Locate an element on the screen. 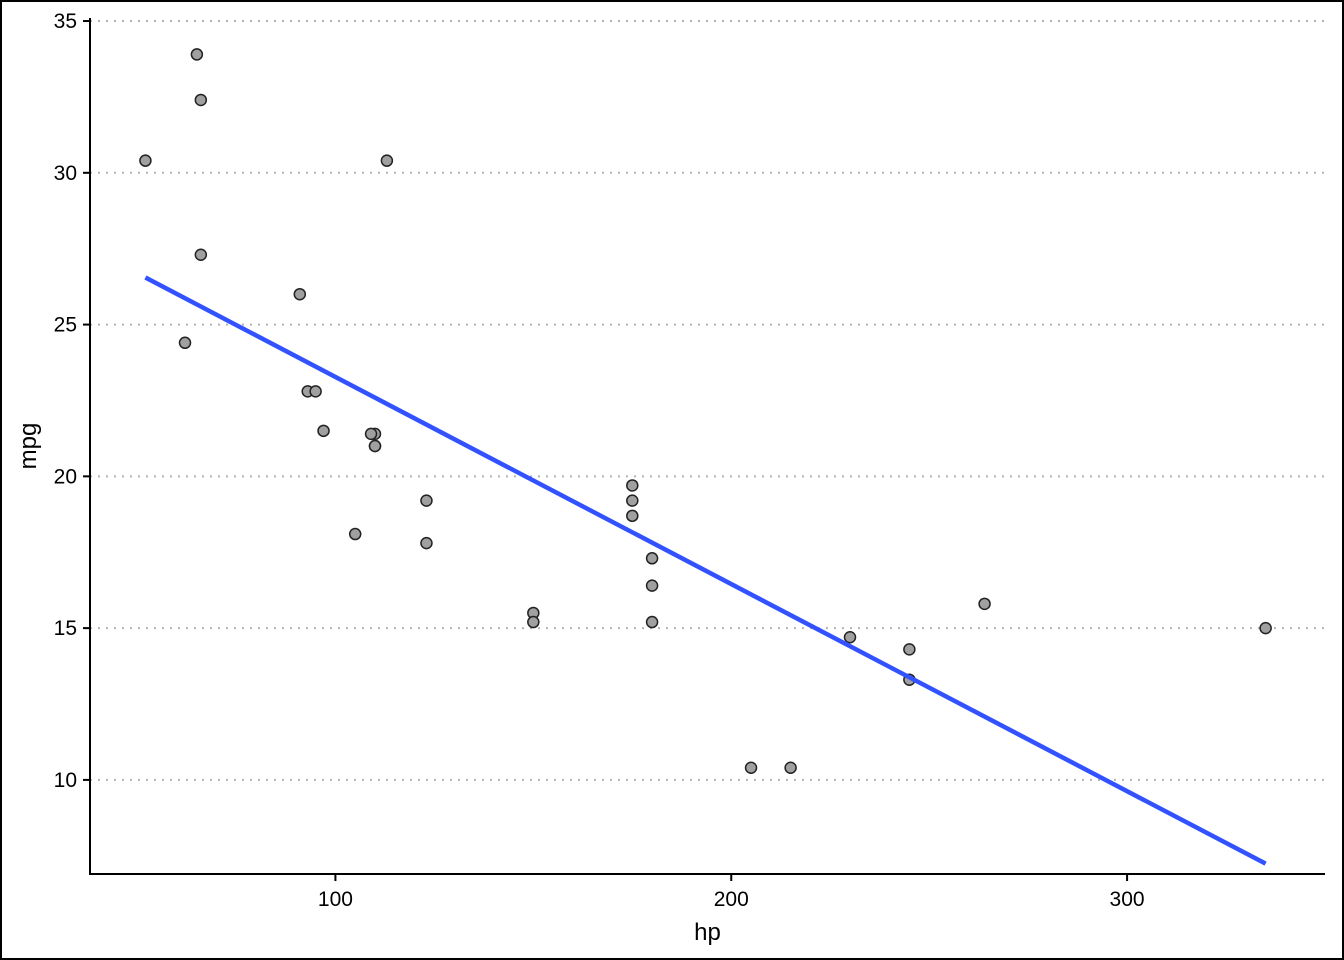  y-tick-label-10: 10 is located at coordinates (65, 780).